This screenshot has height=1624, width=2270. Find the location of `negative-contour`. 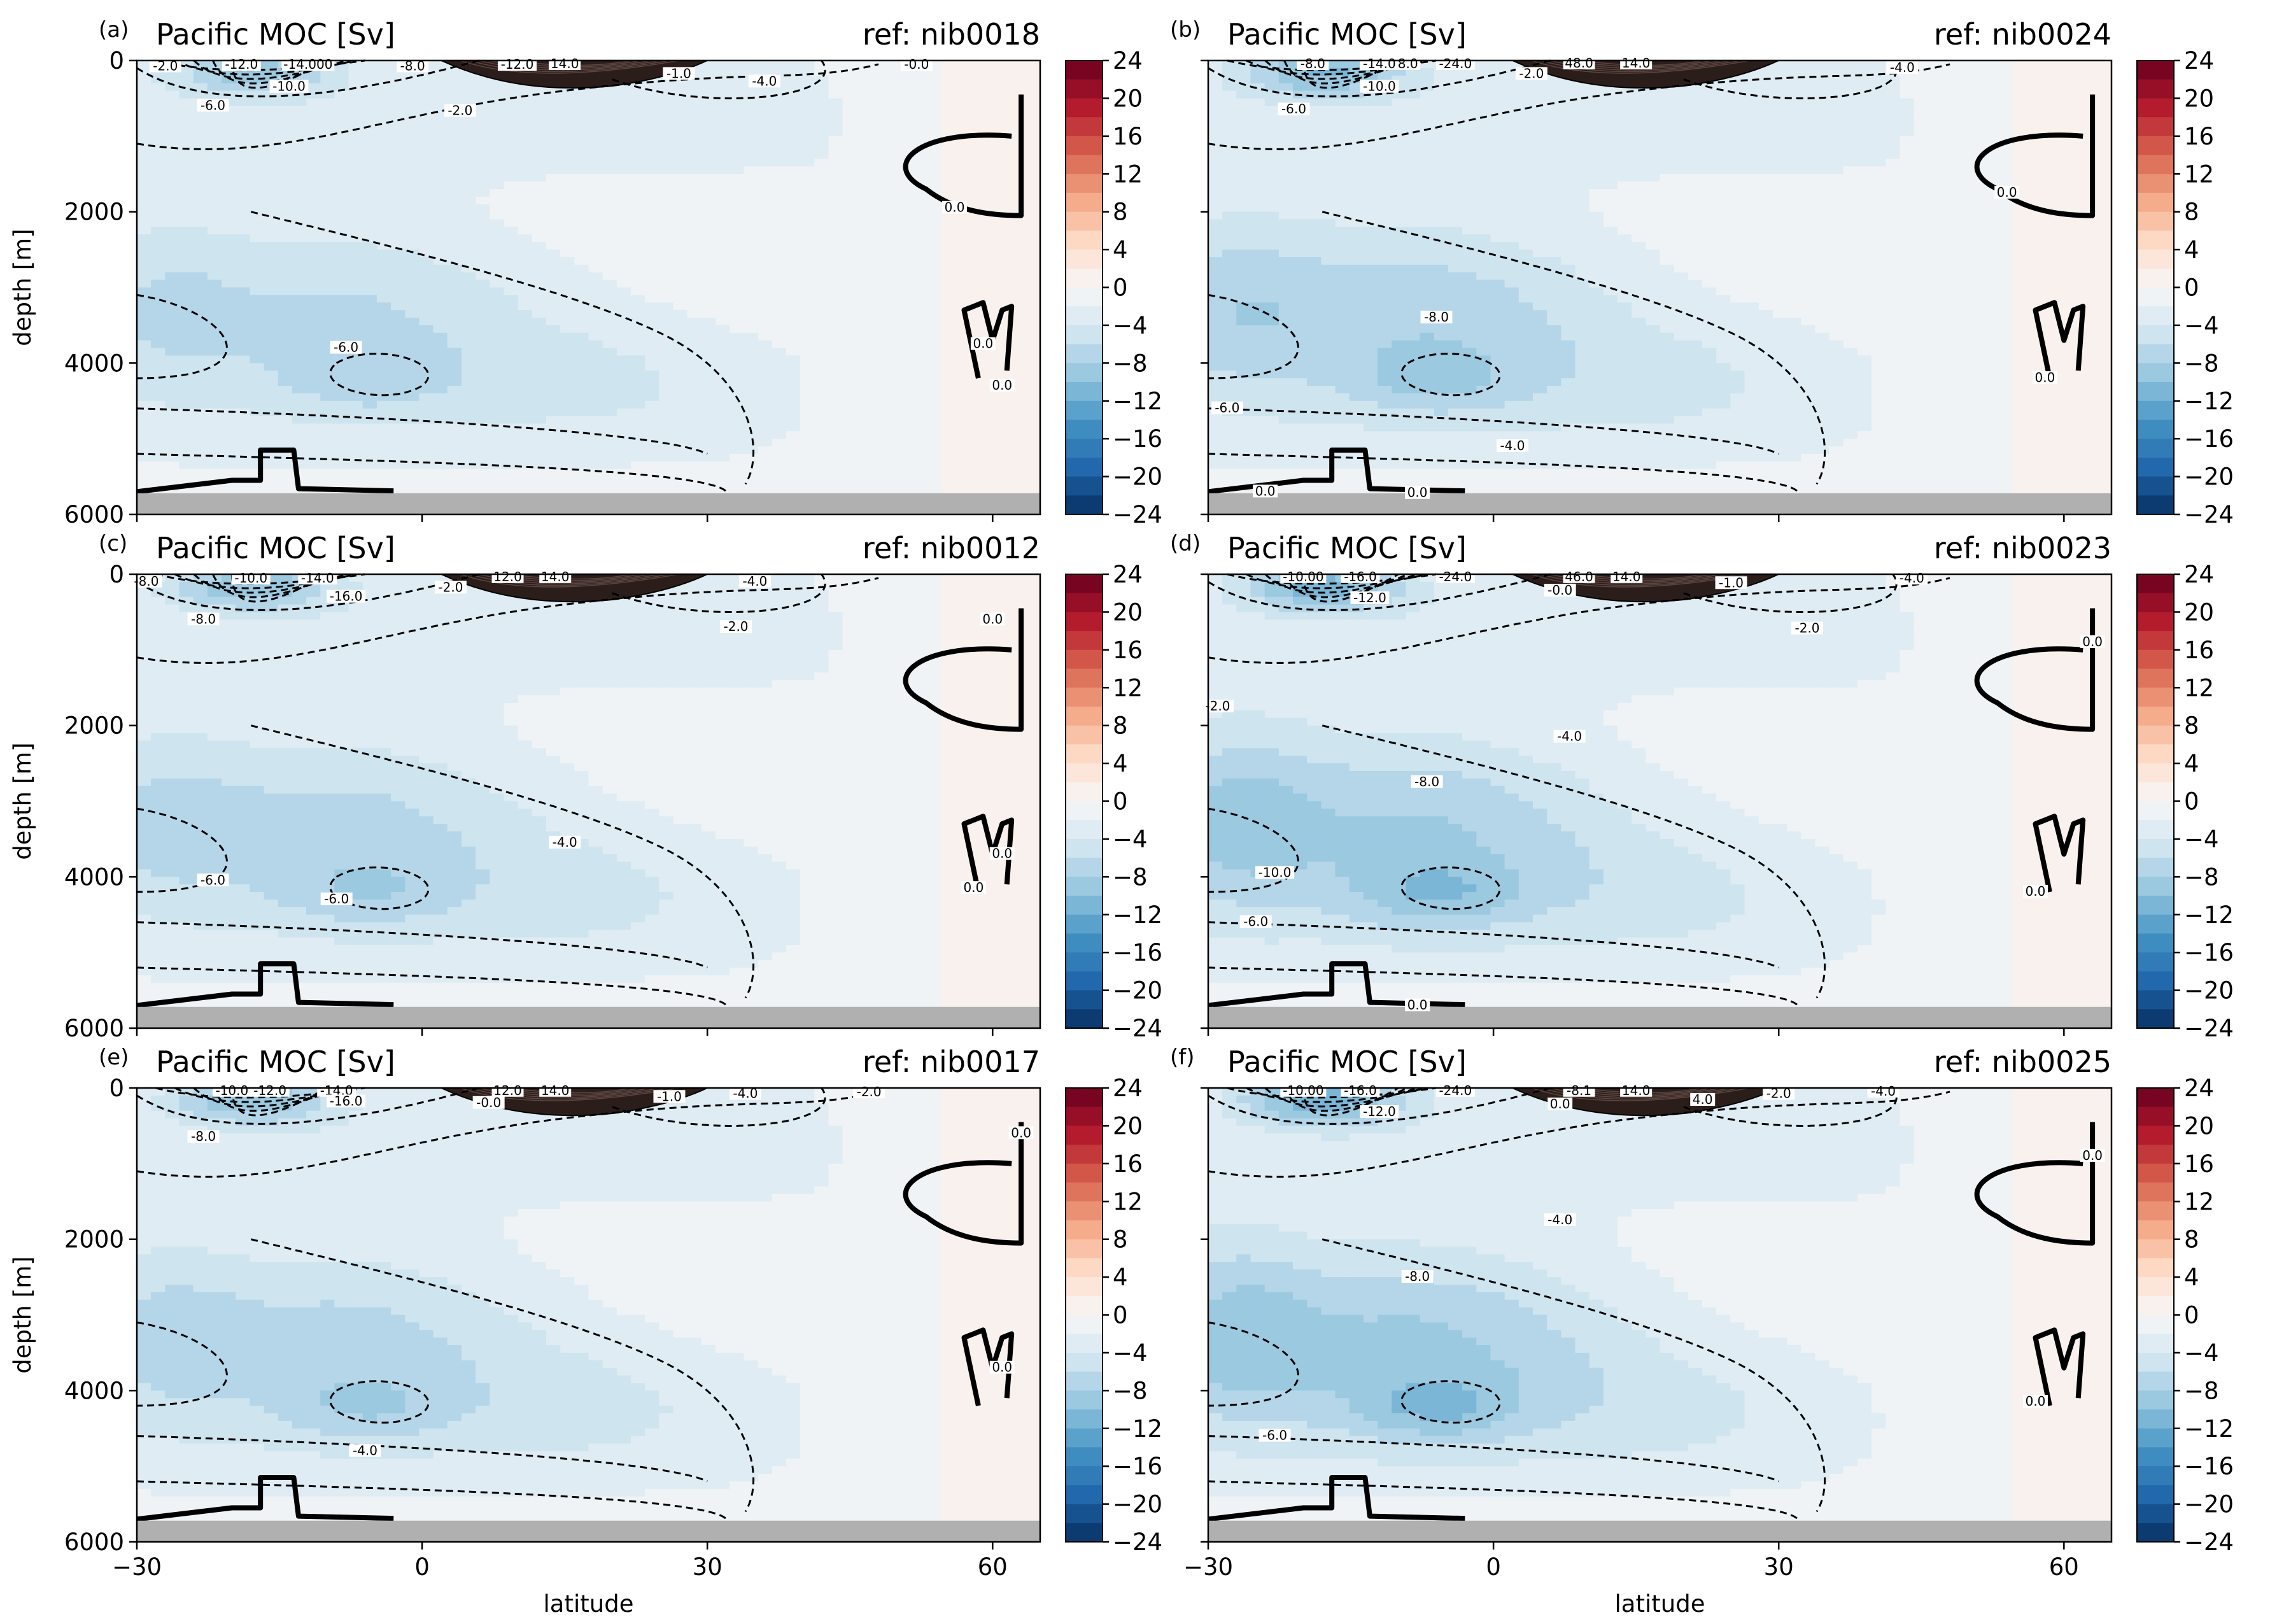

negative-contour is located at coordinates (308, 78).